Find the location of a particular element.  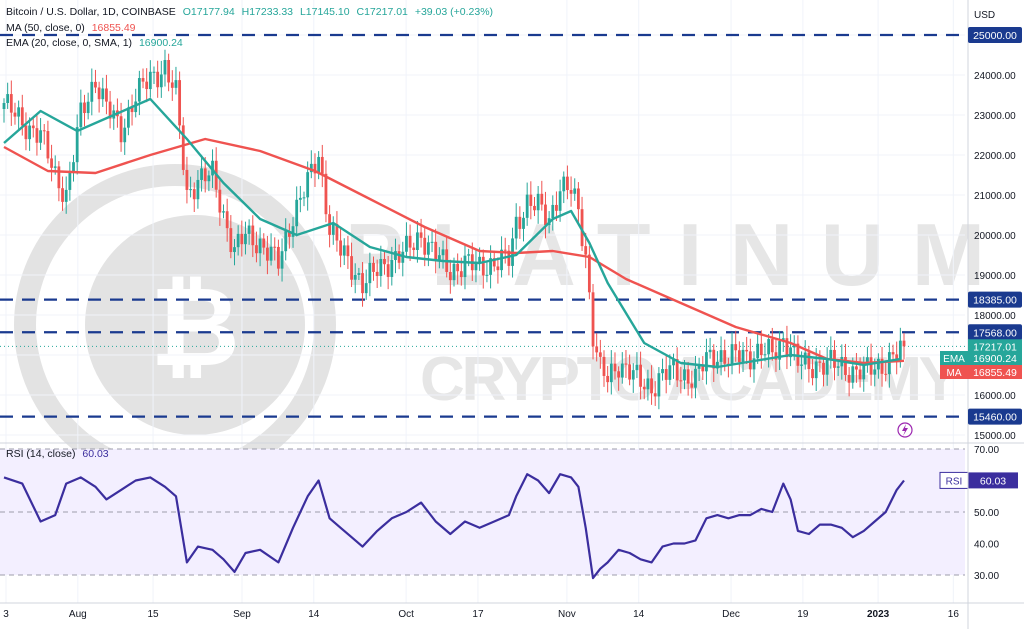

lightning-icon-bolt is located at coordinates (905, 430).